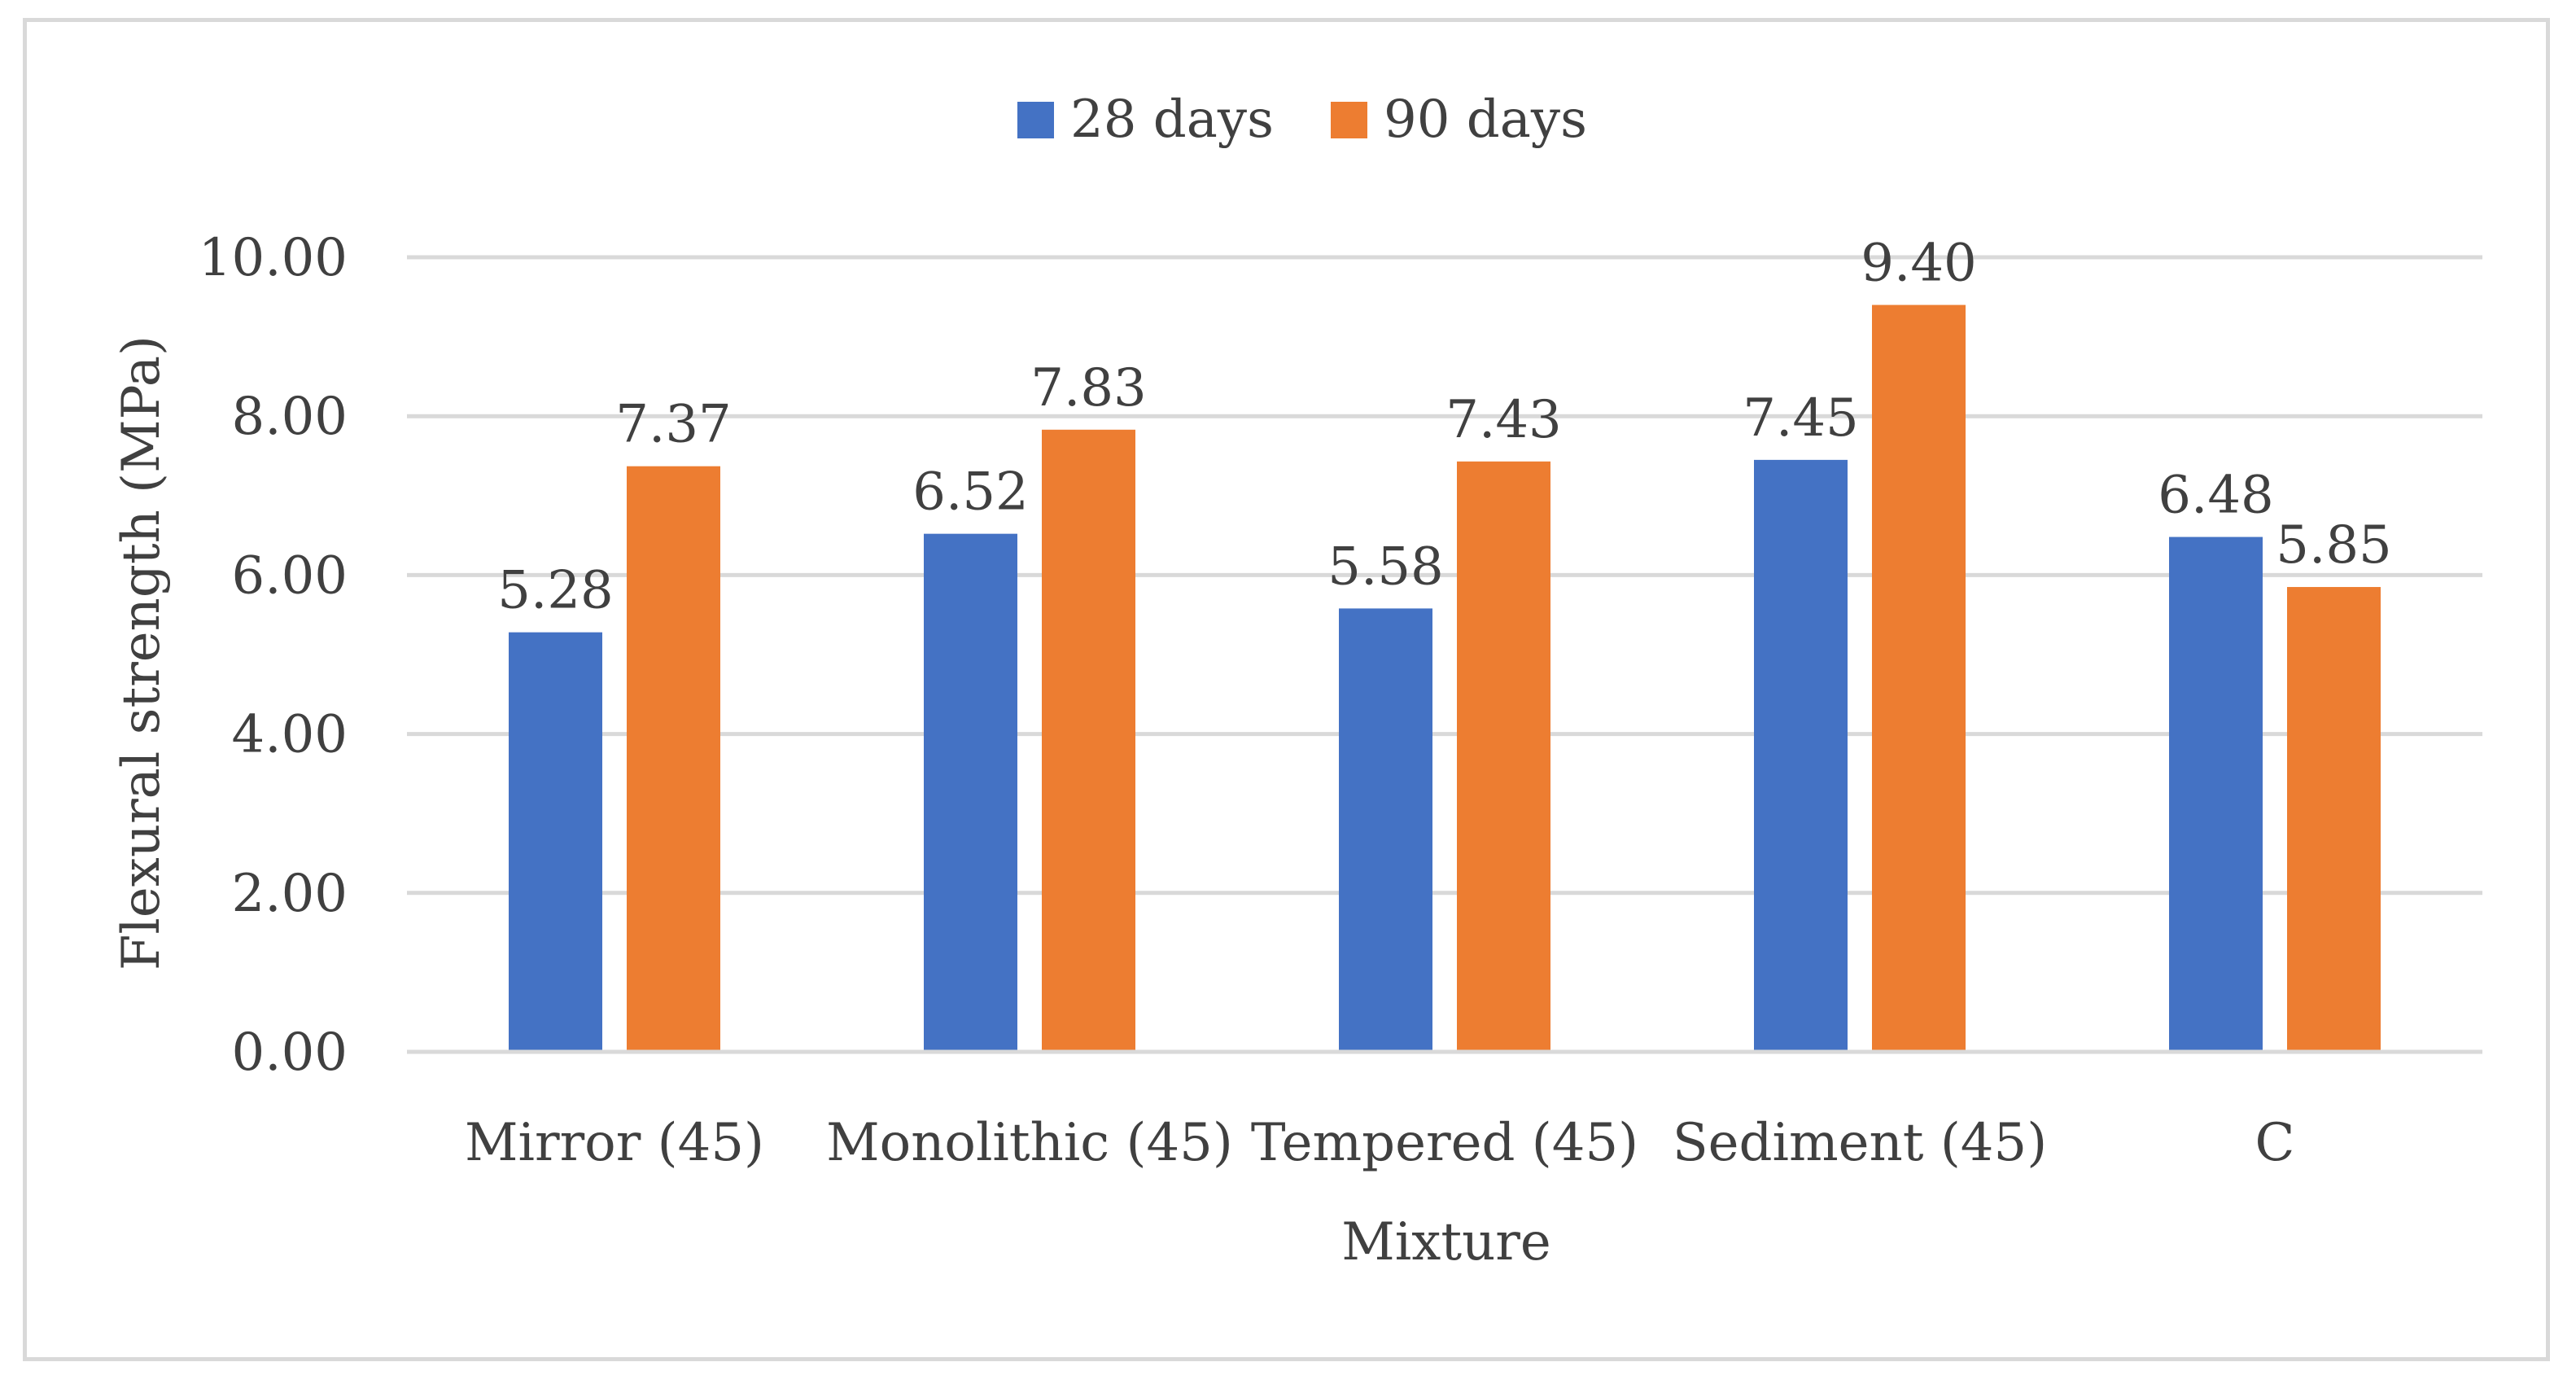 This screenshot has height=1384, width=2576. I want to click on y-tick-label: 4.00, so click(290, 735).